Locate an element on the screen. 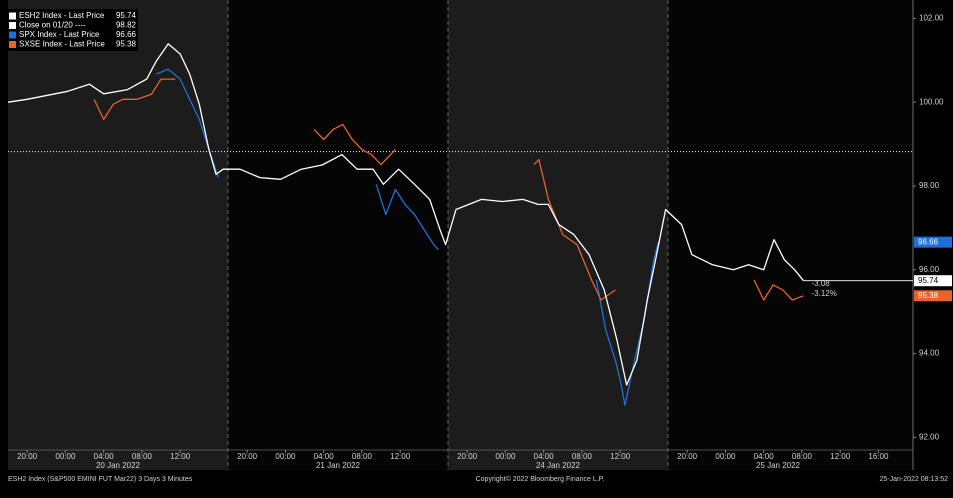 This screenshot has width=953, height=498. legend-label: ESH2 Index - Last Price is located at coordinates (62, 15).